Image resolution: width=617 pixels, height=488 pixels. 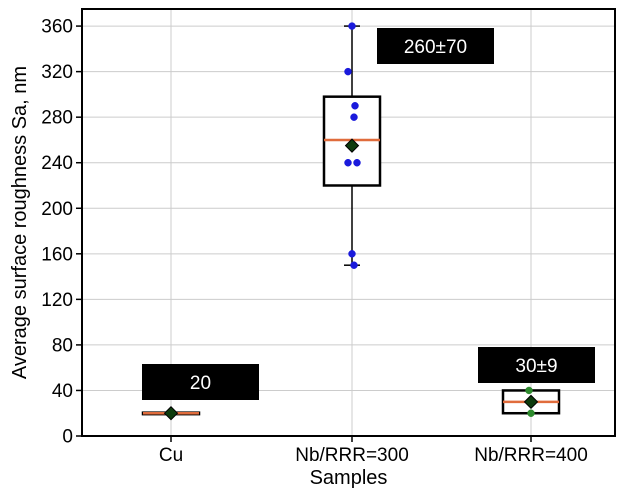 I want to click on y-tick-label: 240, so click(x=57, y=163).